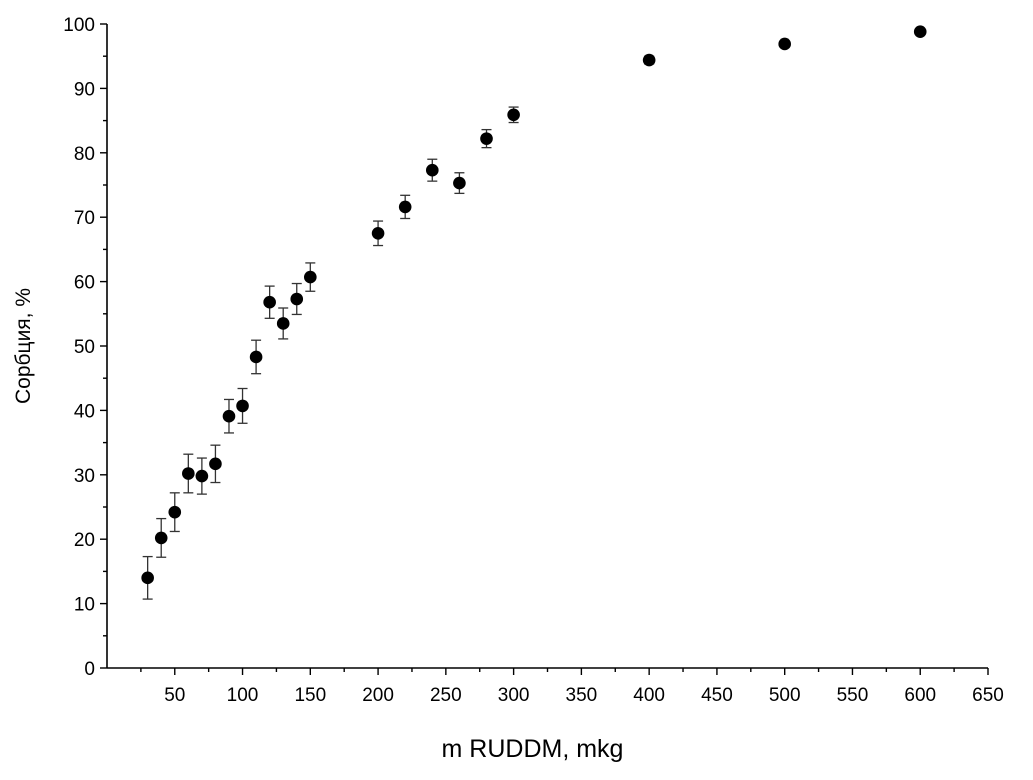  I want to click on x-tick-label: 350, so click(582, 695).